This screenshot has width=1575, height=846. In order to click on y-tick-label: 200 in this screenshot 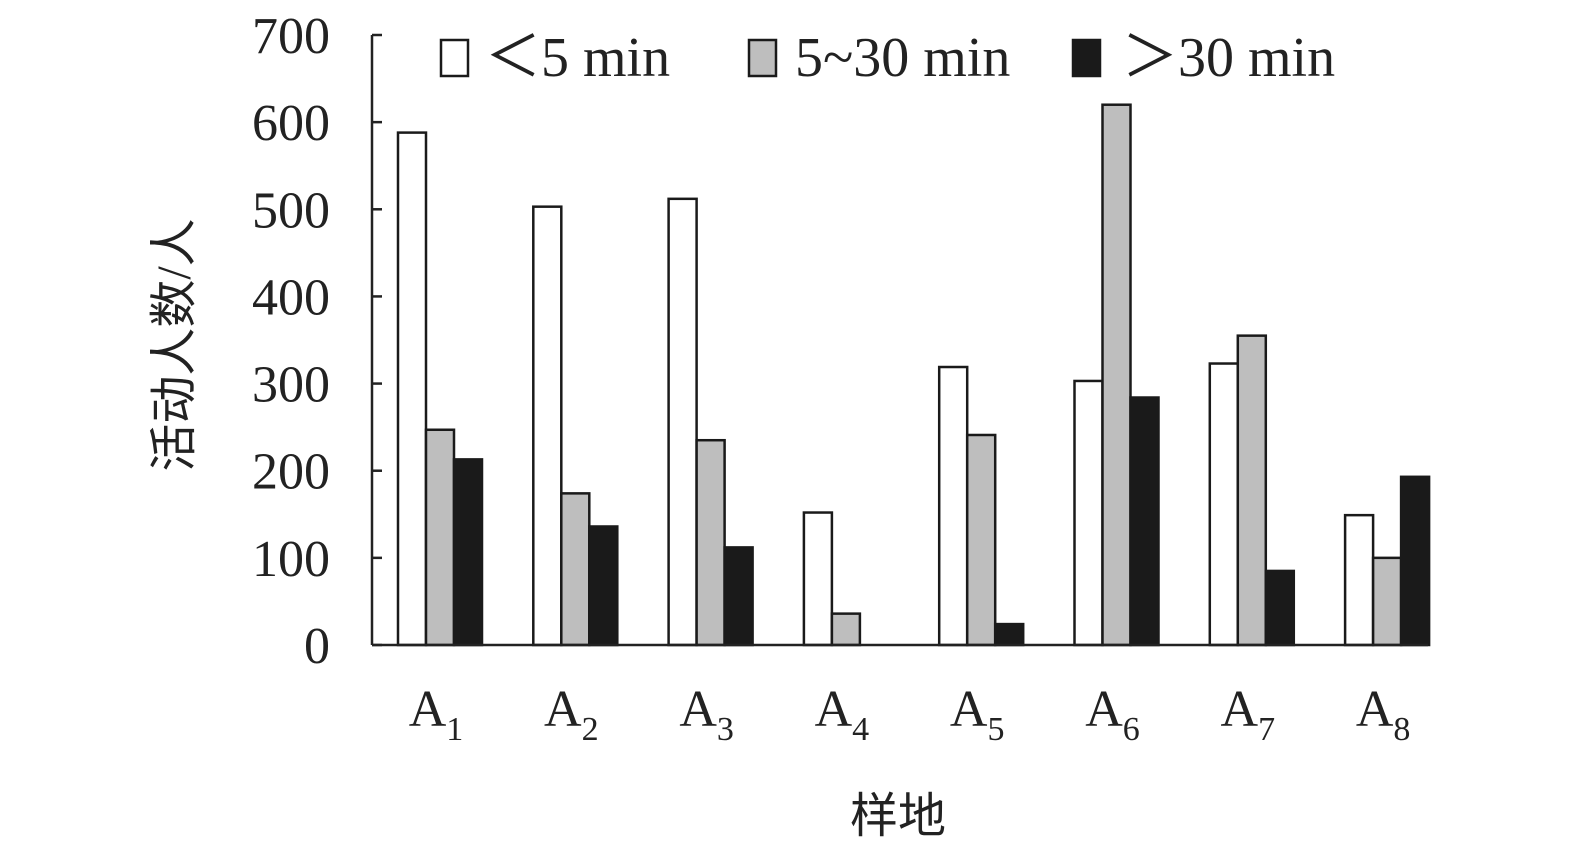, I will do `click(291, 472)`.